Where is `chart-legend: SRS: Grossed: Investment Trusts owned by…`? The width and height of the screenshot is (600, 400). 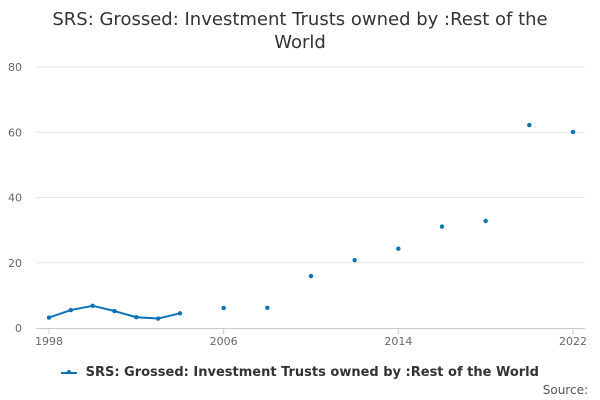
chart-legend: SRS: Grossed: Investment Trusts owned by… is located at coordinates (300, 372).